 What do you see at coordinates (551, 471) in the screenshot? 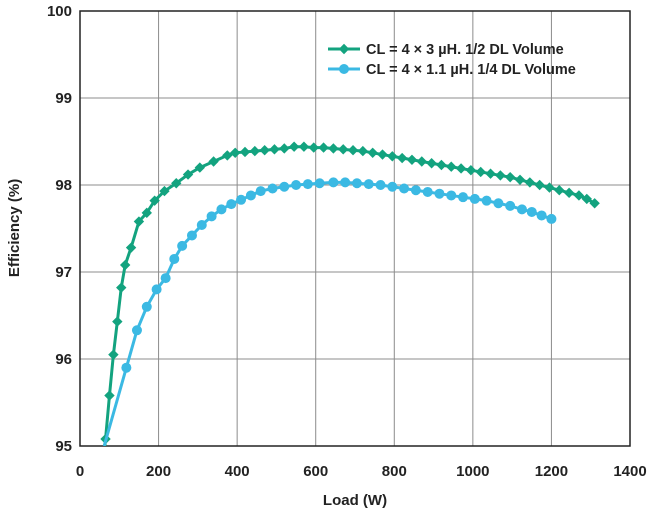
I see `x-tick-label: 1200` at bounding box center [551, 471].